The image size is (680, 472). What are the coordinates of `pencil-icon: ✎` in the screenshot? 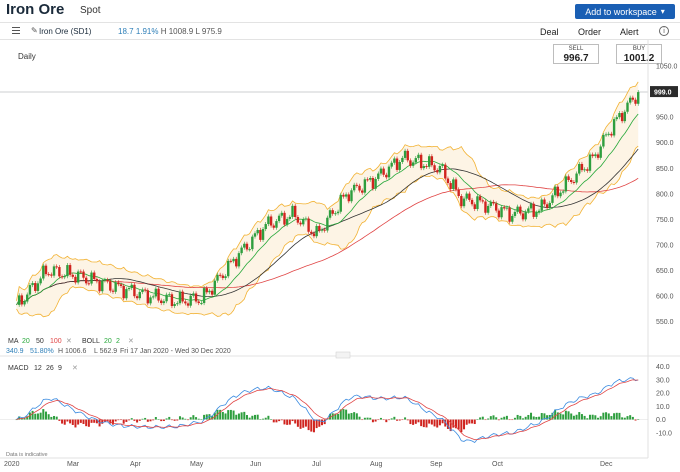 It's located at (34, 30).